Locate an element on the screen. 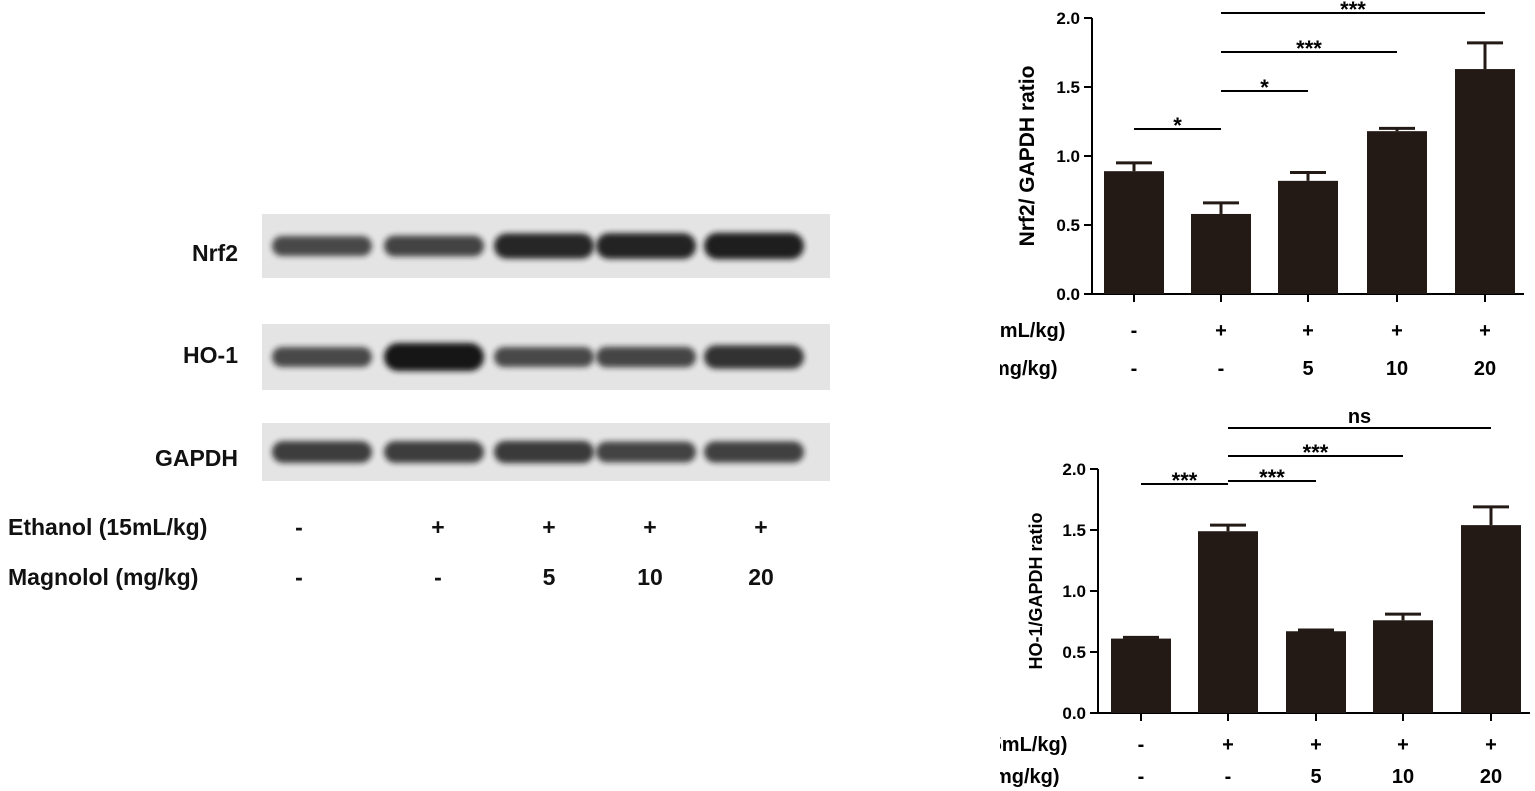  significance-label: ns is located at coordinates (1359, 417).